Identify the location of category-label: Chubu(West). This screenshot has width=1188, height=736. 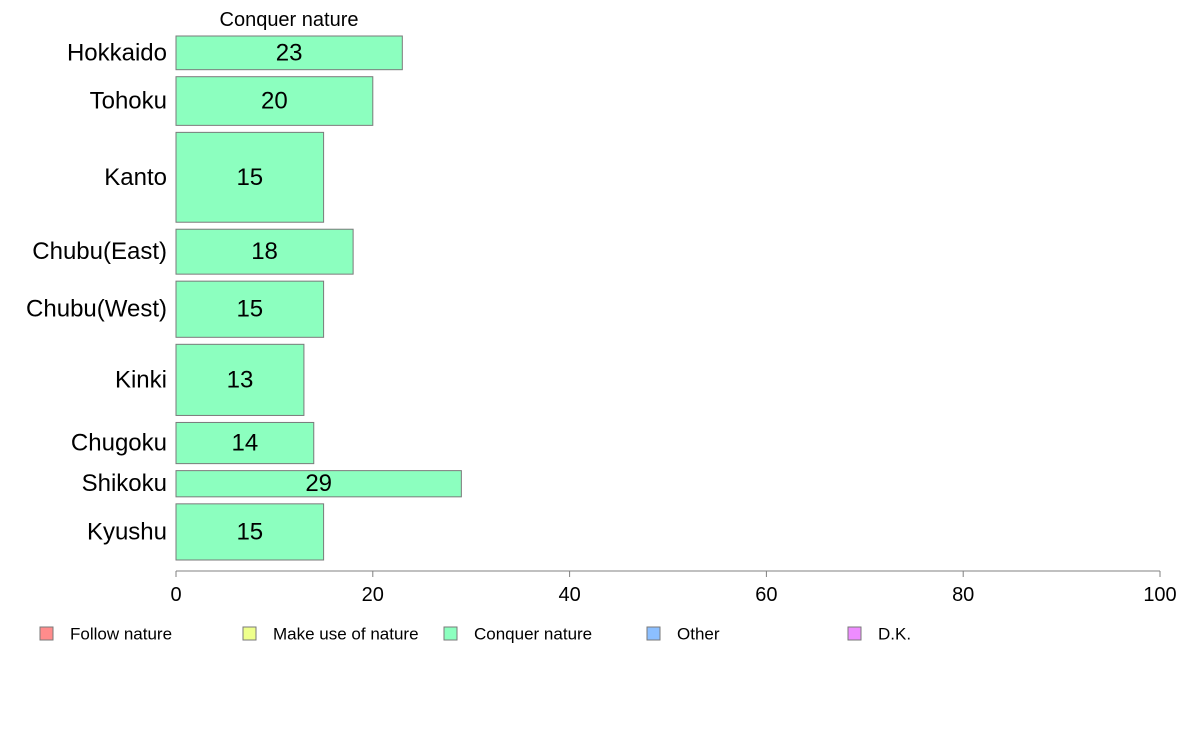
(96, 309).